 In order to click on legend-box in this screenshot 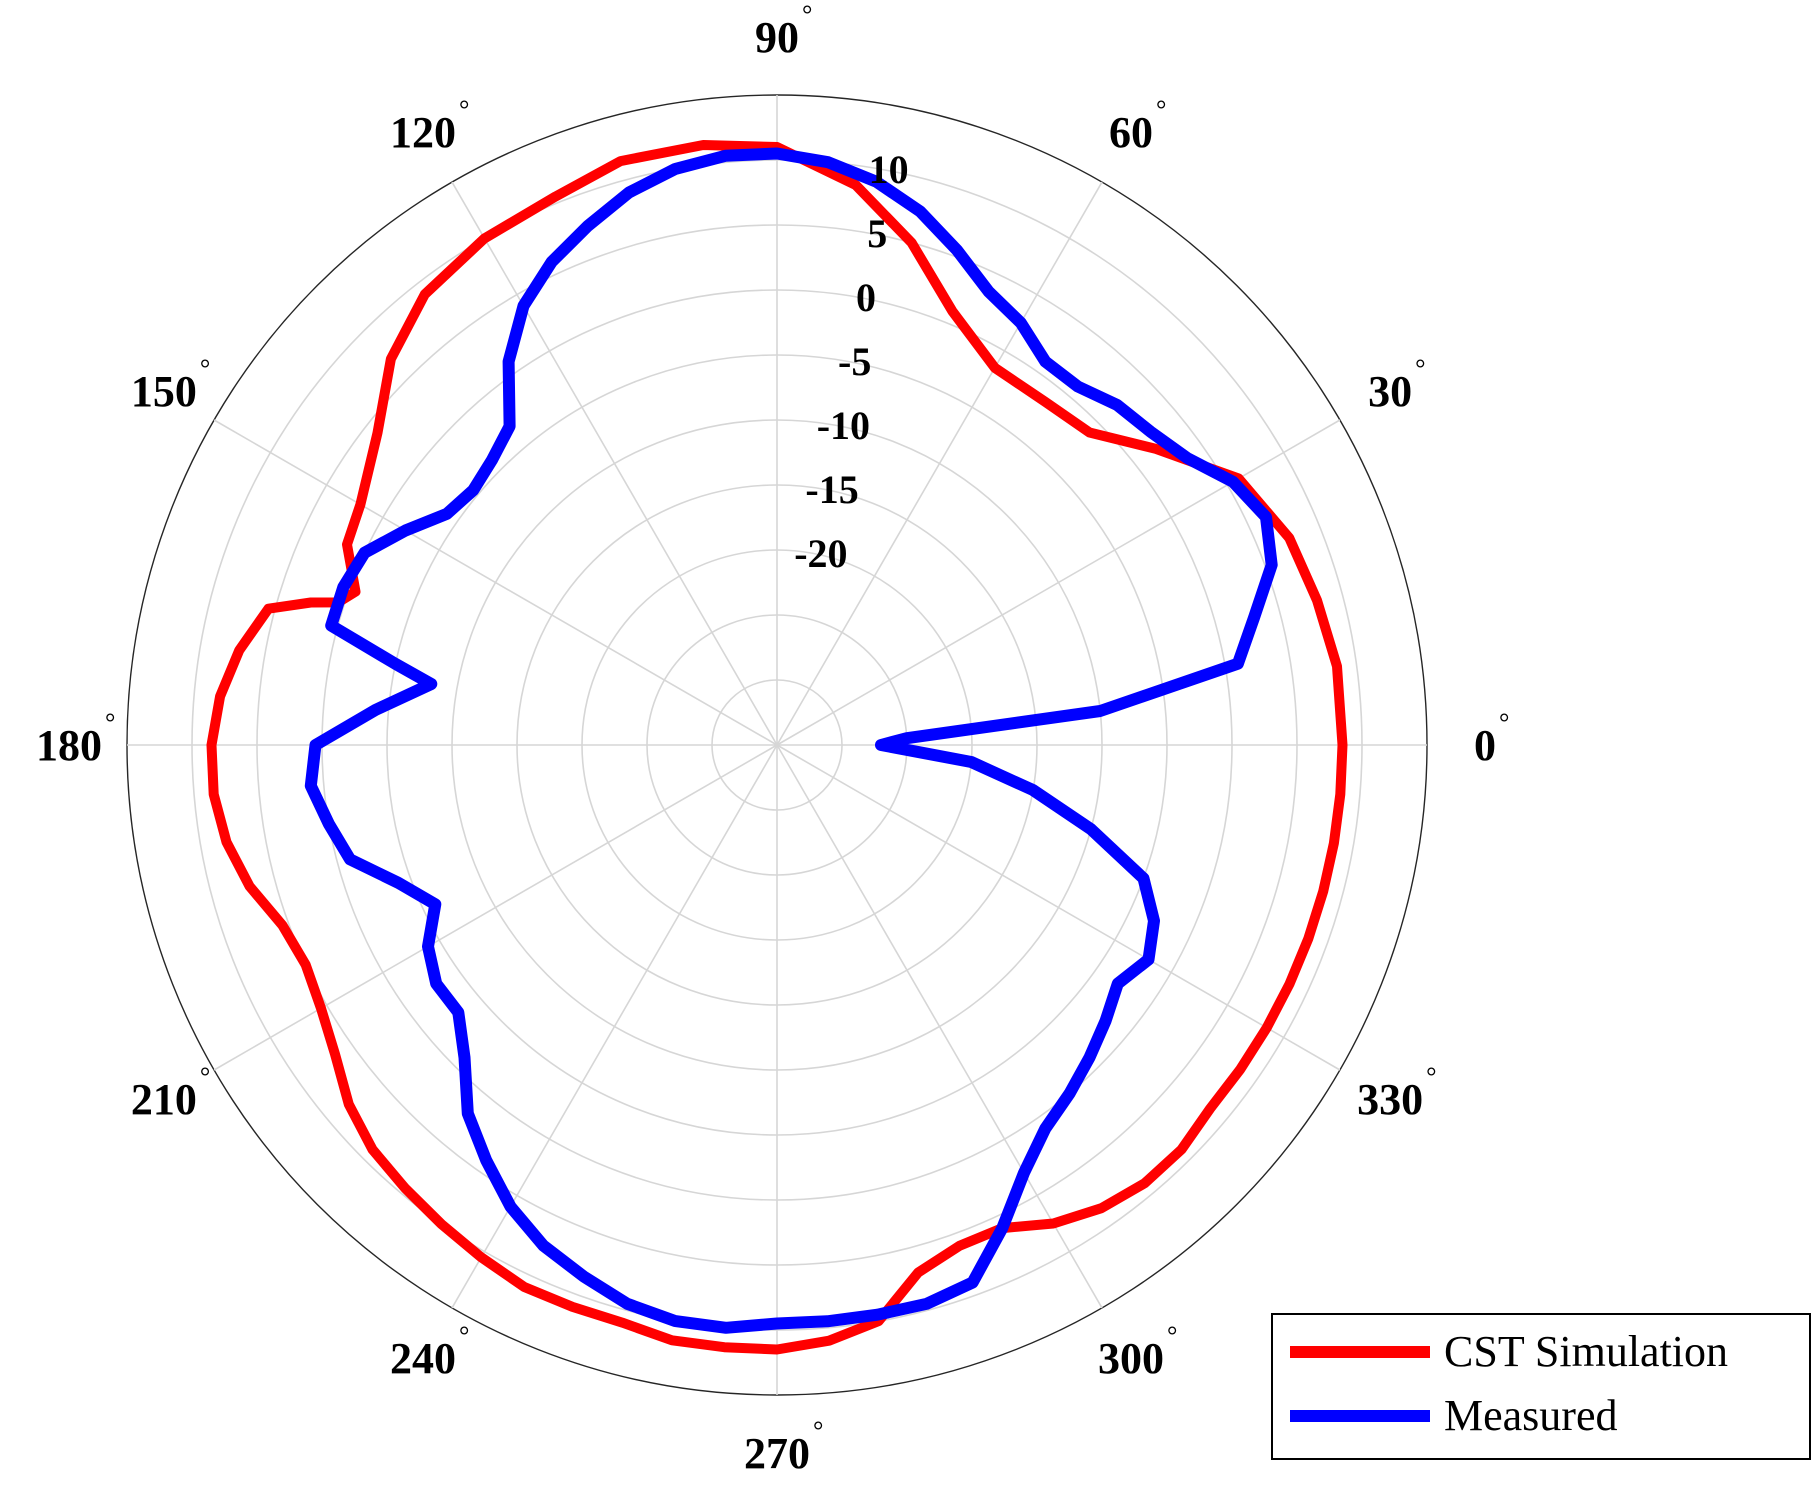, I will do `click(1541, 1386)`.